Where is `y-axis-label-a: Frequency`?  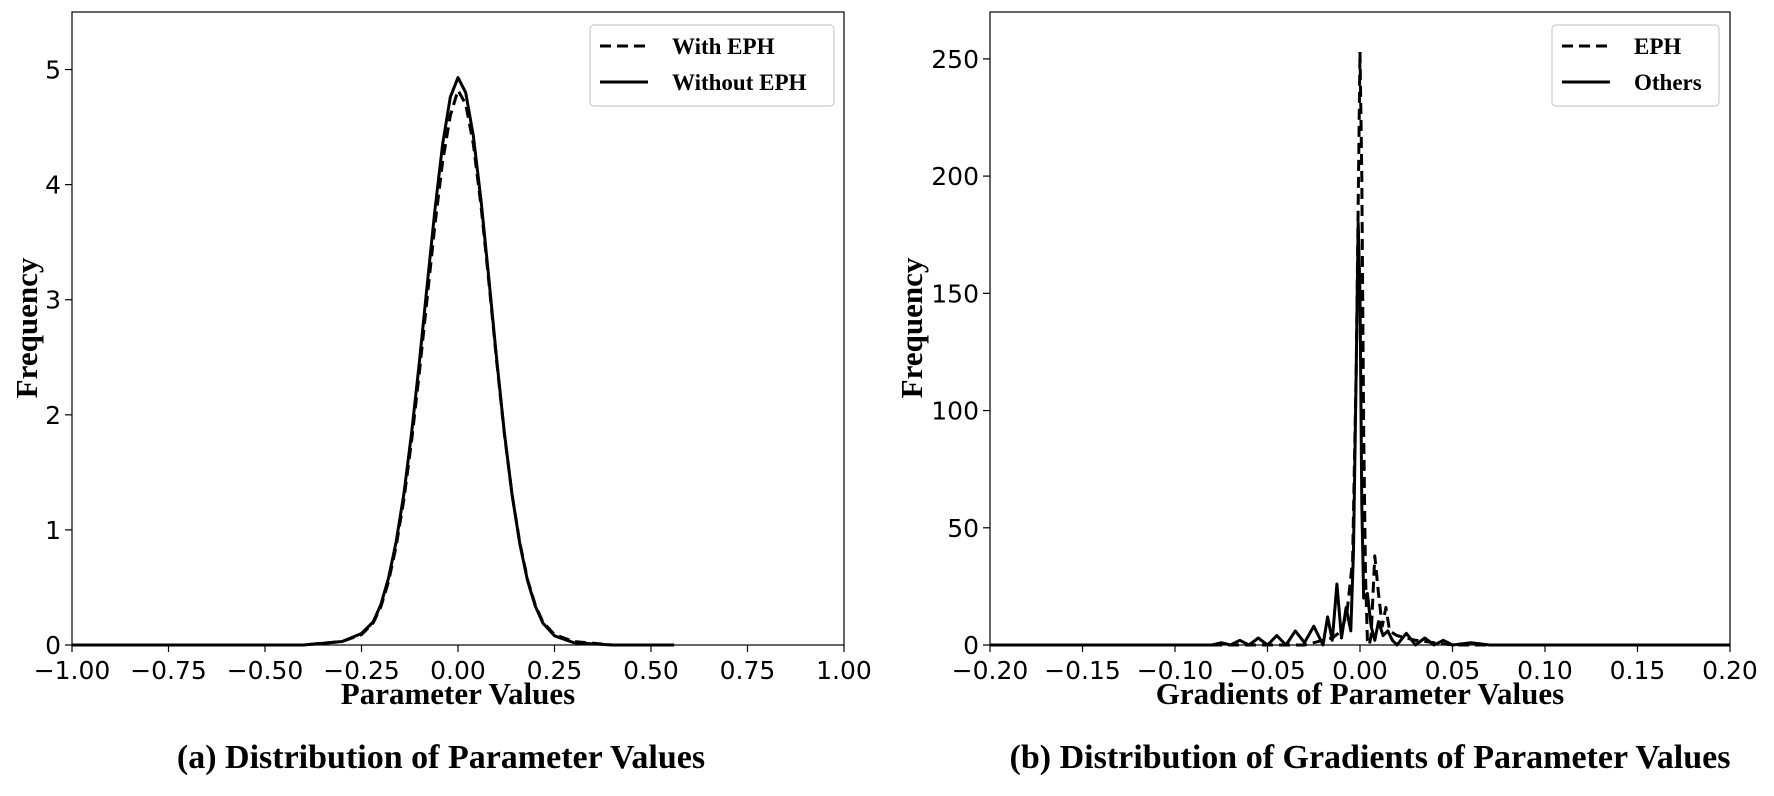
y-axis-label-a: Frequency is located at coordinates (26, 327).